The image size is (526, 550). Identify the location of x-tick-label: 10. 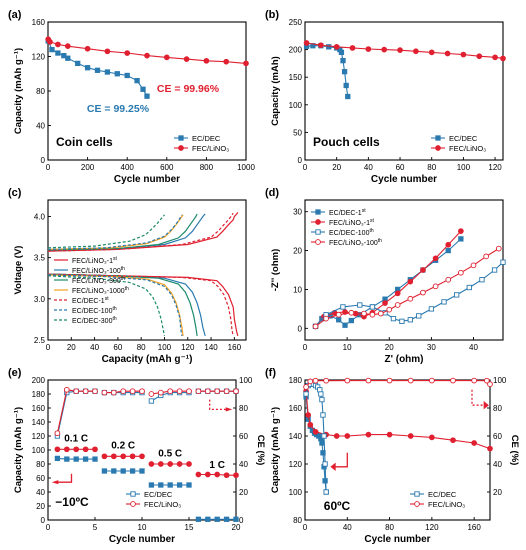
(347, 347).